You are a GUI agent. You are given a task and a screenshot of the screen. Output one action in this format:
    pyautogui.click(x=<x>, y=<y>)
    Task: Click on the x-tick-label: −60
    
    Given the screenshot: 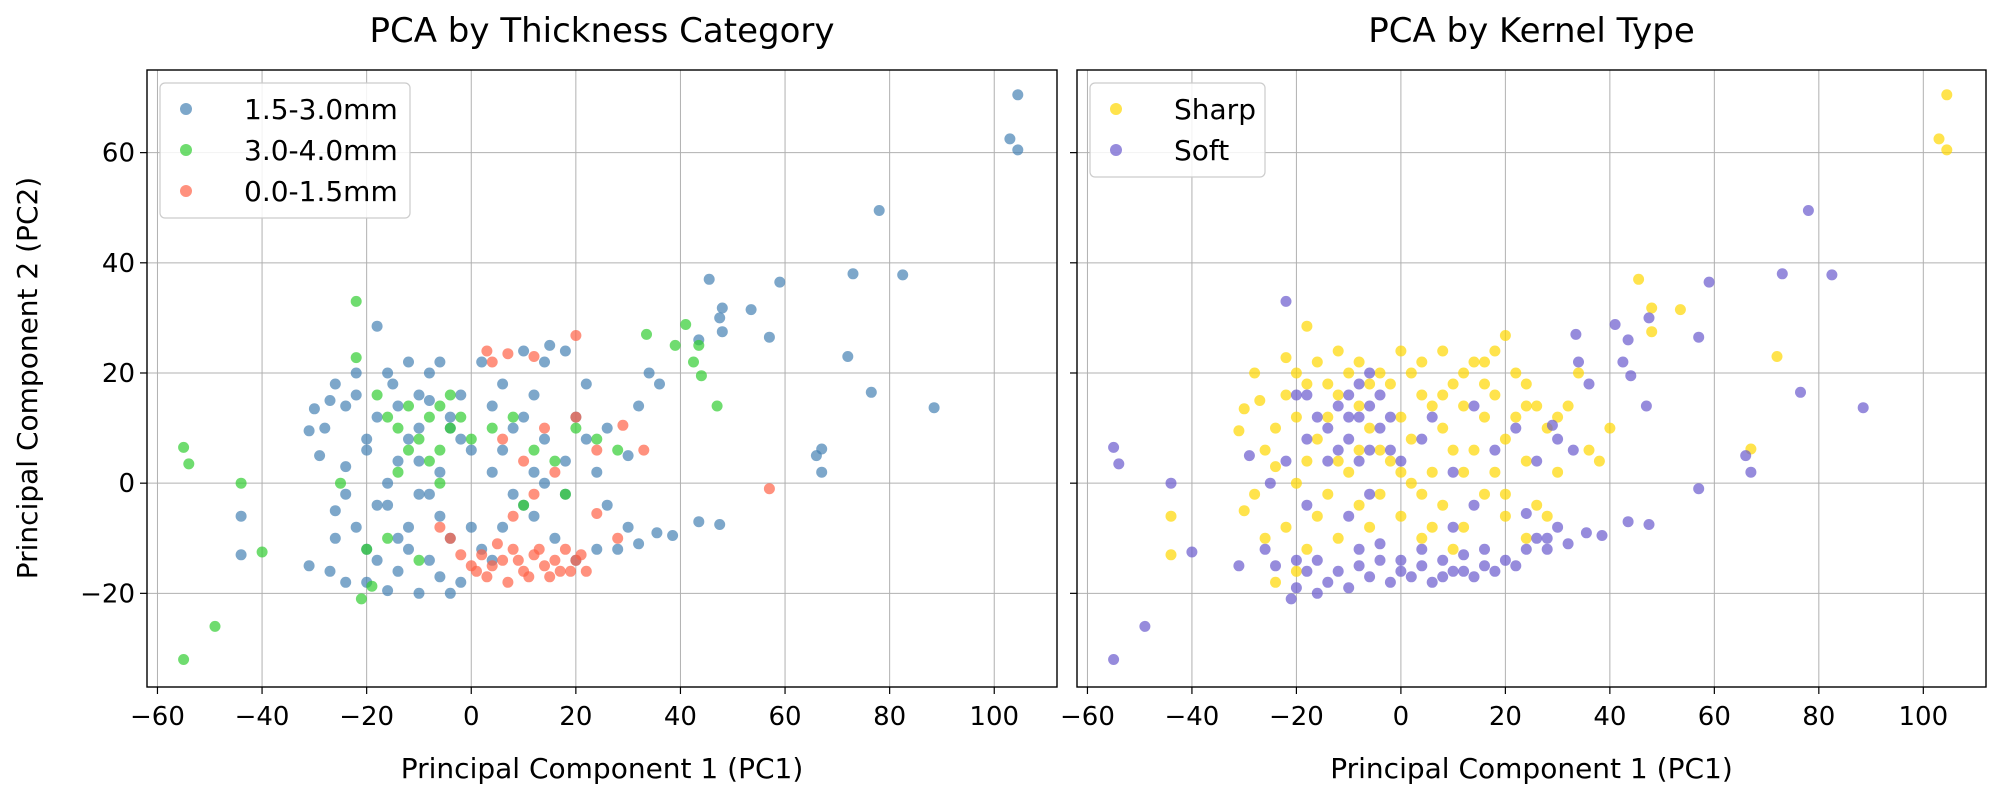 What is the action you would take?
    pyautogui.click(x=1087, y=717)
    